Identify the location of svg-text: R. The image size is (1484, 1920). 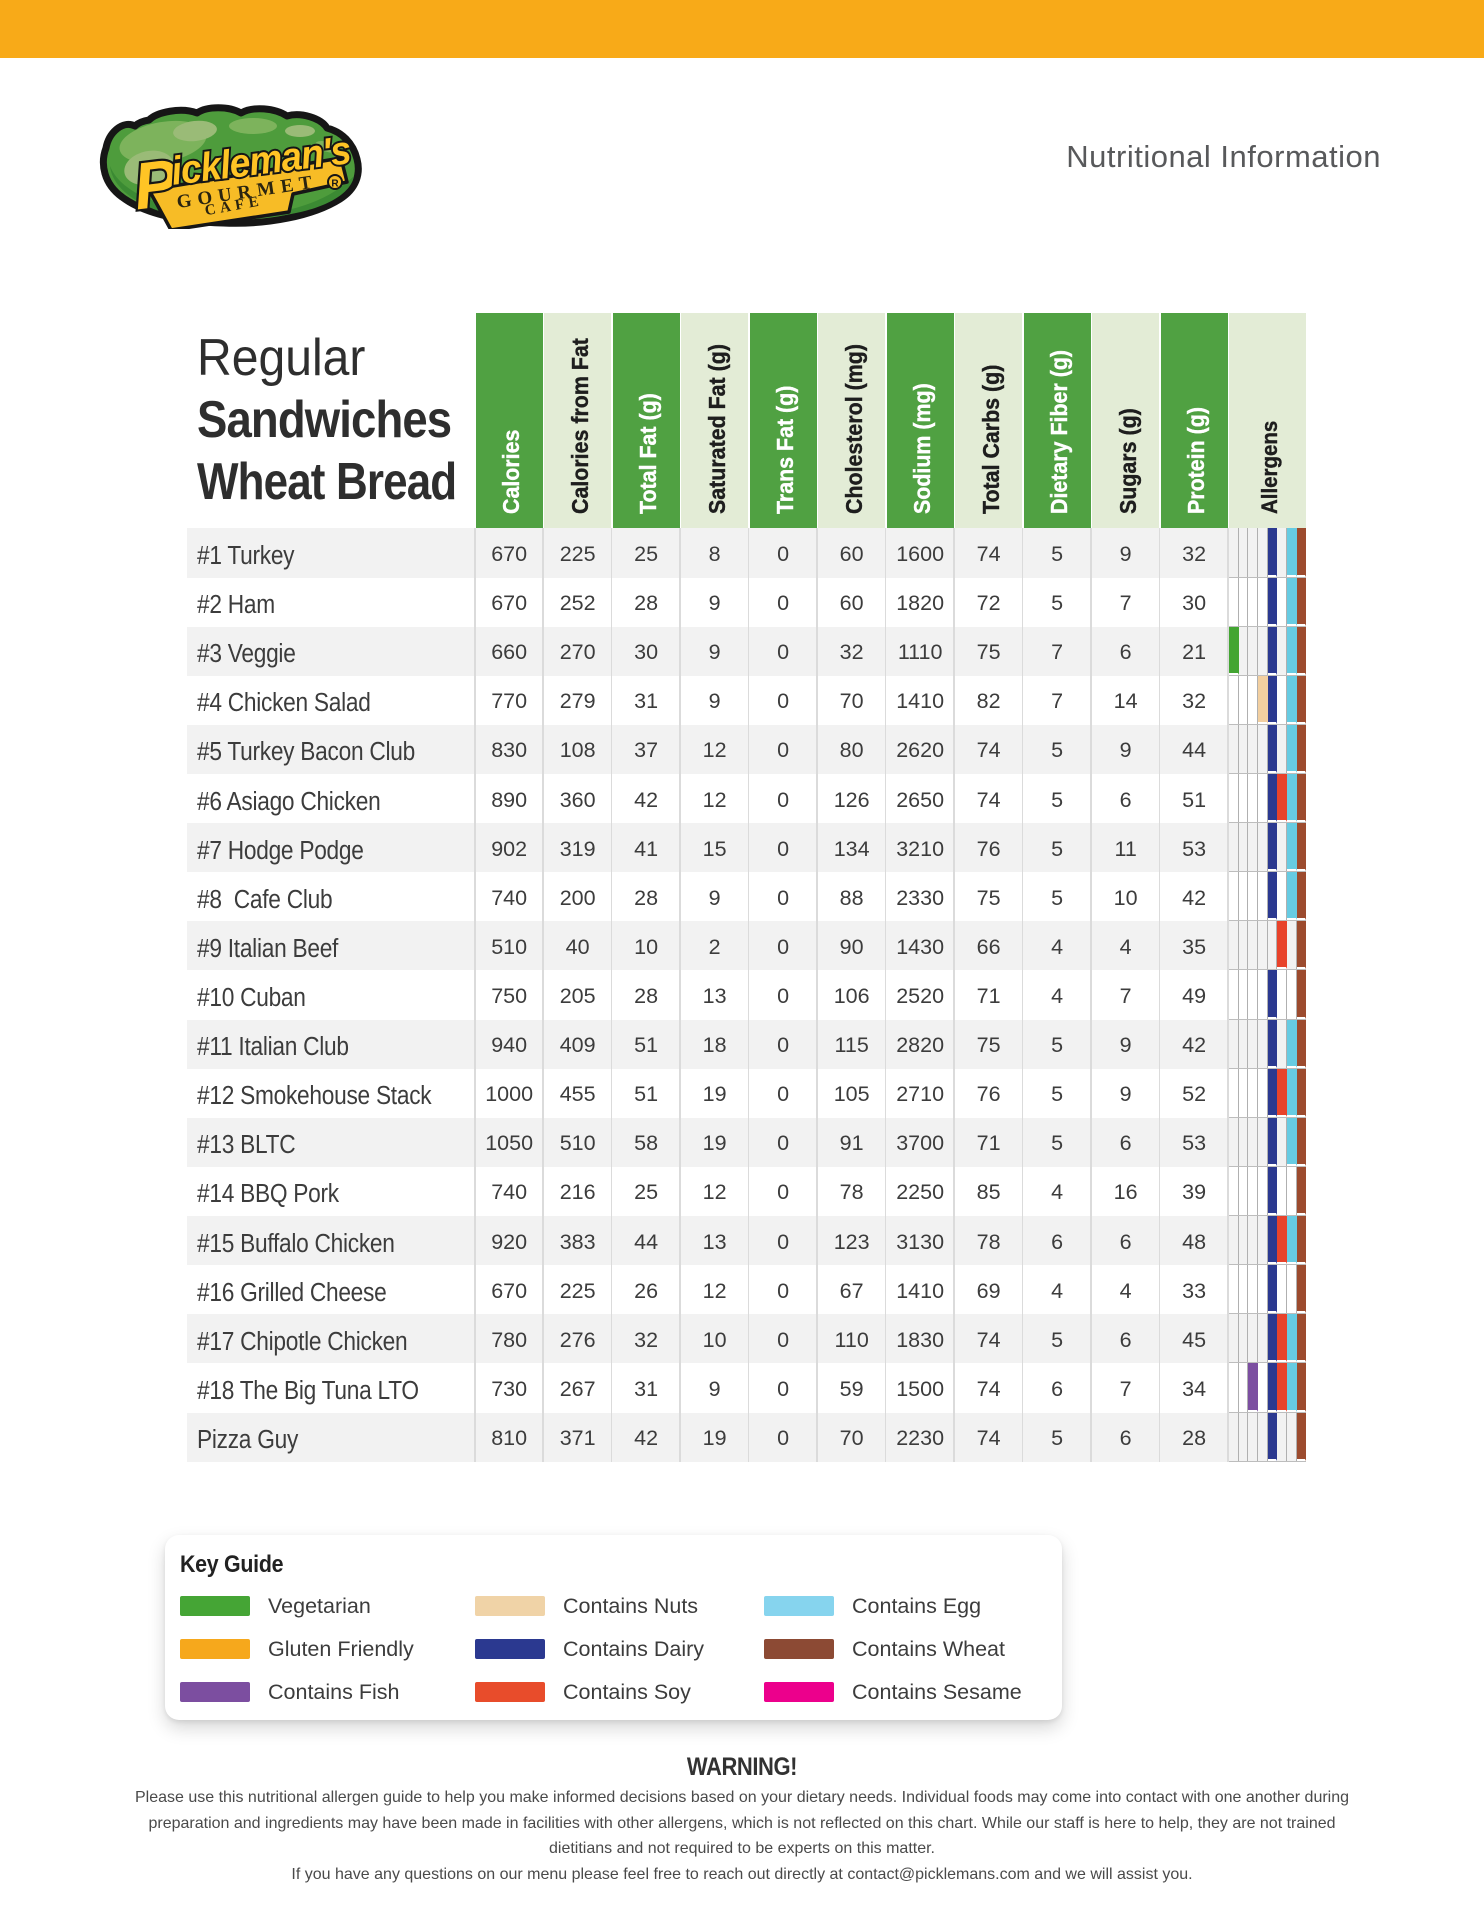
(335, 184).